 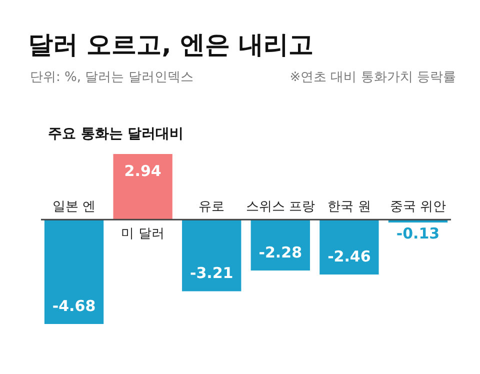 I want to click on chart-subtitle: 단위: %, 달러는 달러인덱스, so click(x=112, y=77).